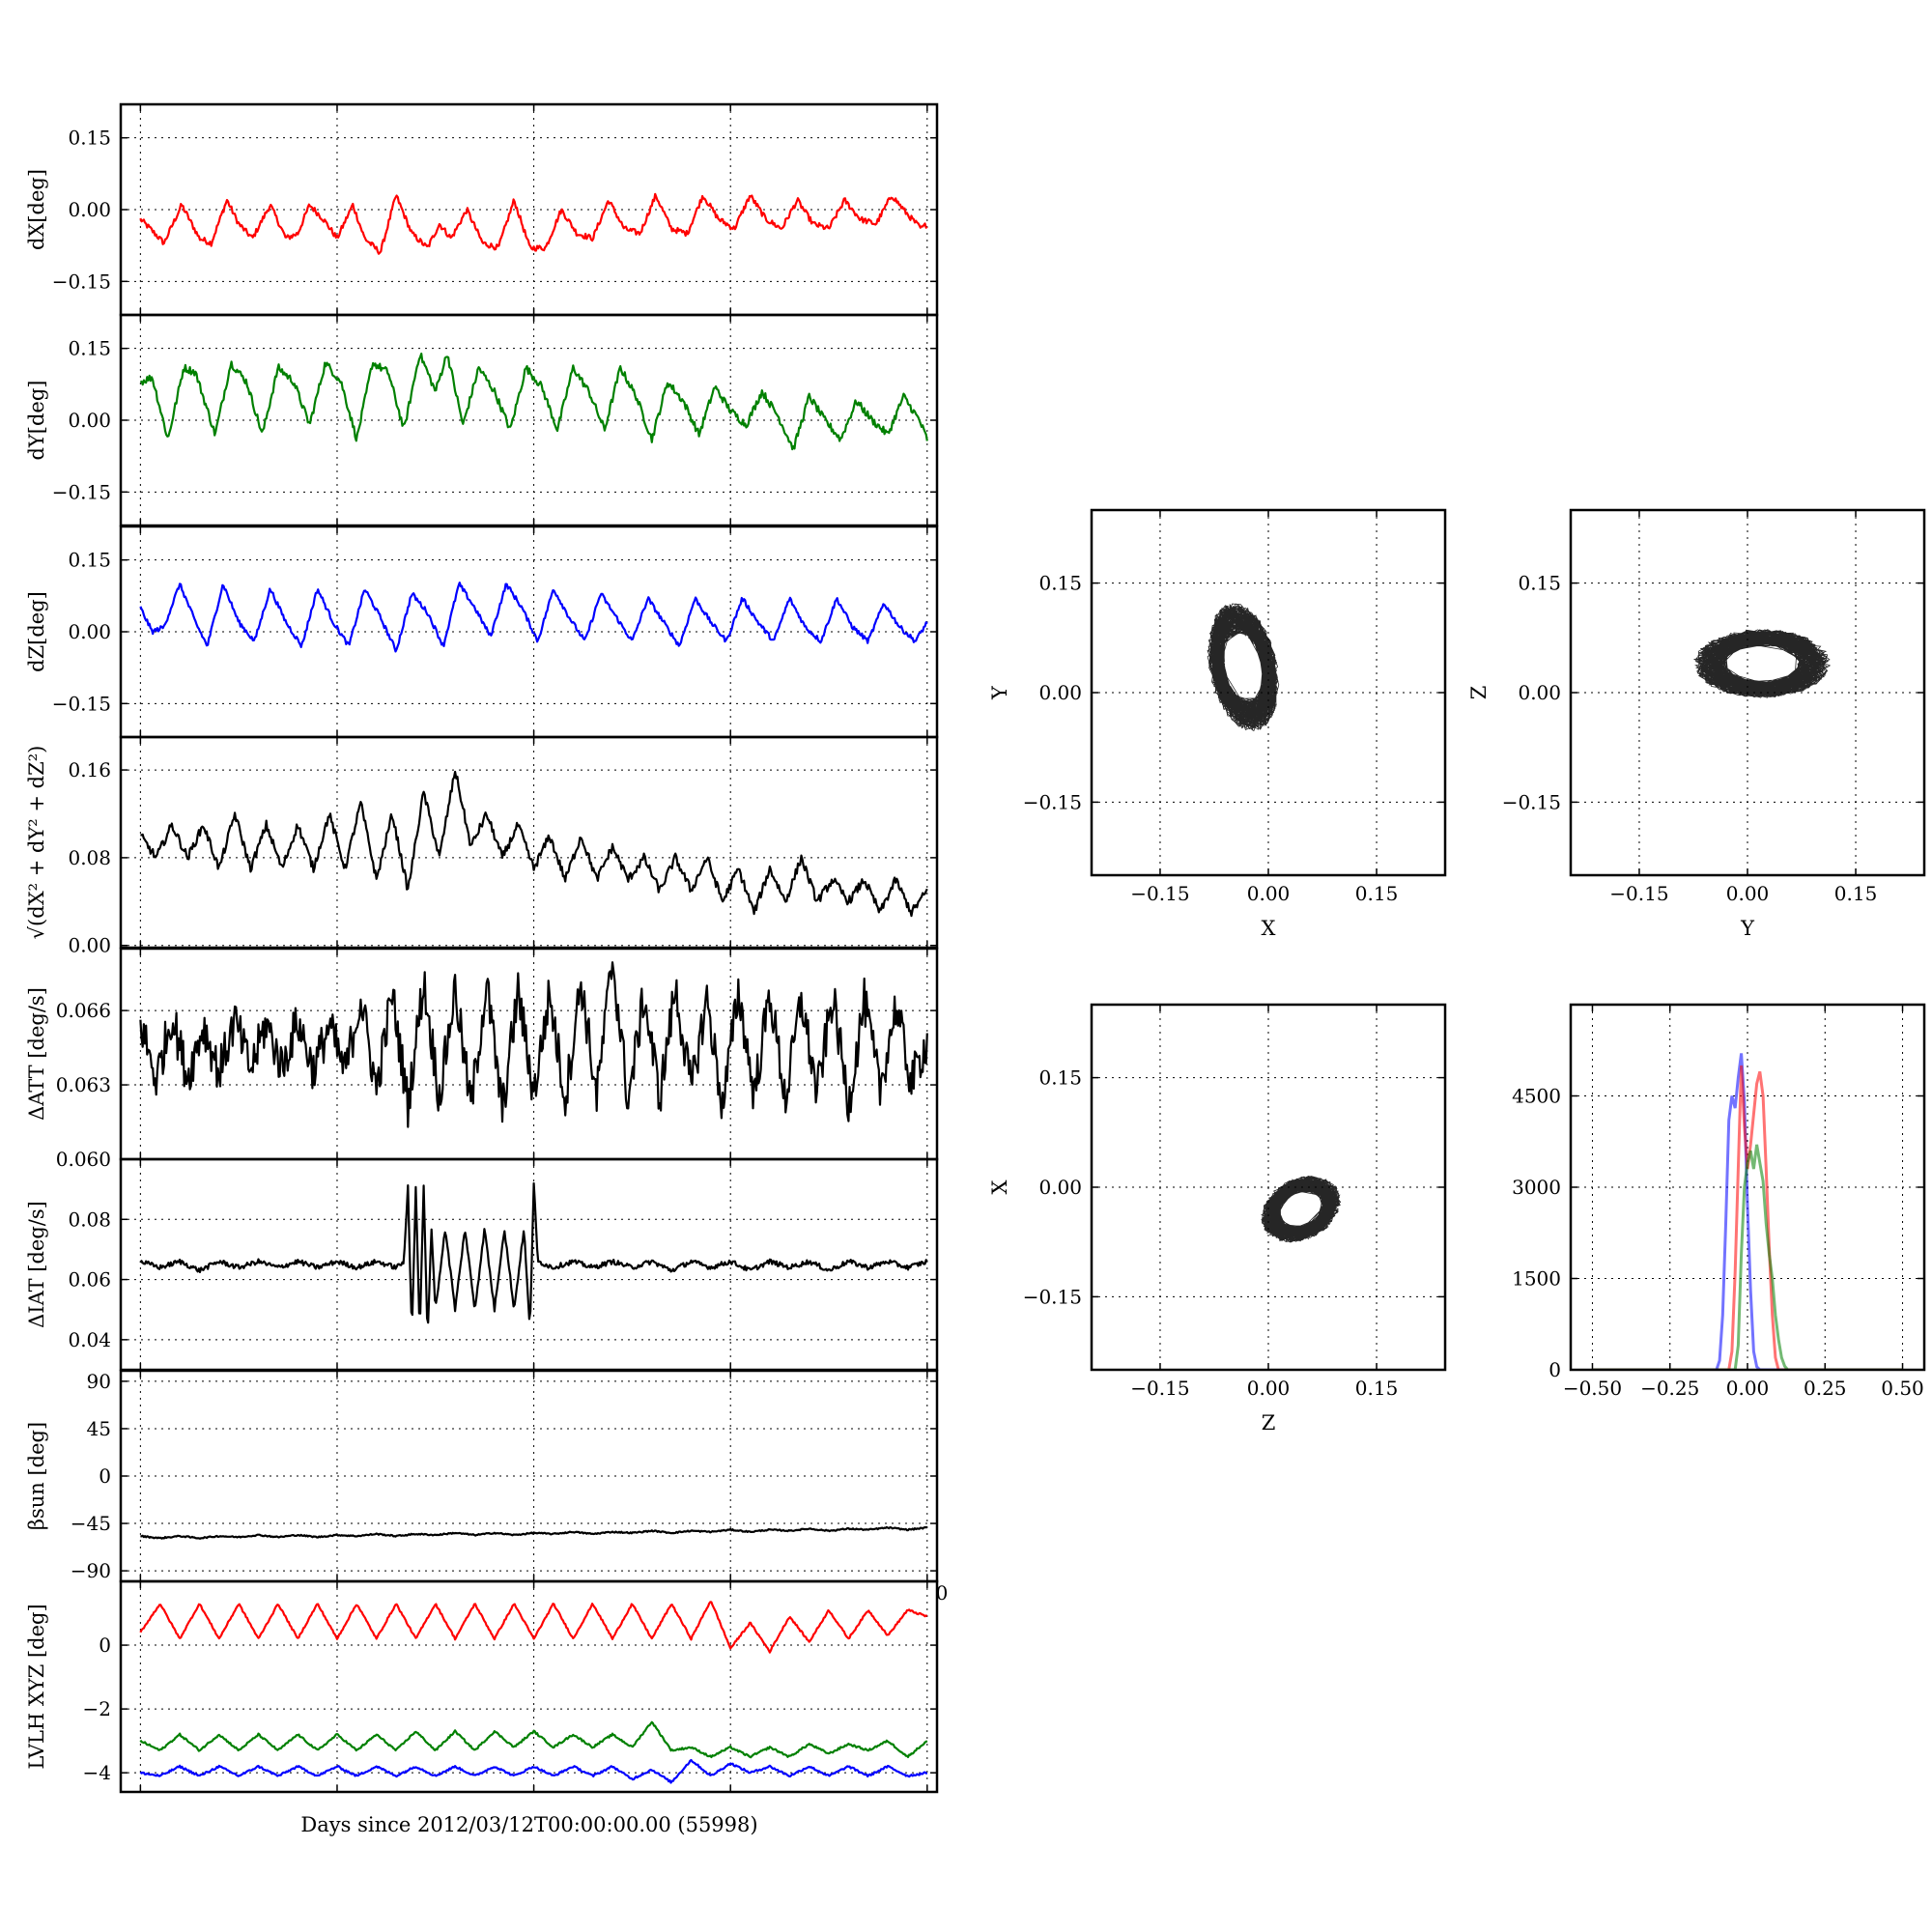  Describe the element at coordinates (1825, 1388) in the screenshot. I see `x-tick-label: 0.25` at that location.